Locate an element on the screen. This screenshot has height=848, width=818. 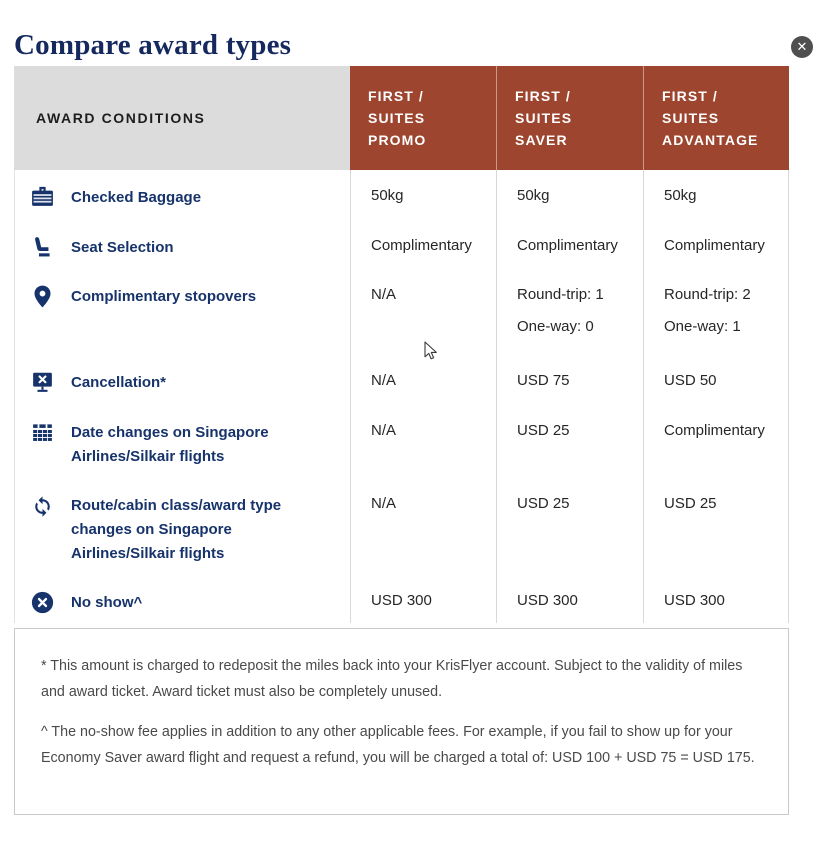
condition-value-cell: Round-trip: 1 One-way: 0 is located at coordinates (569, 312).